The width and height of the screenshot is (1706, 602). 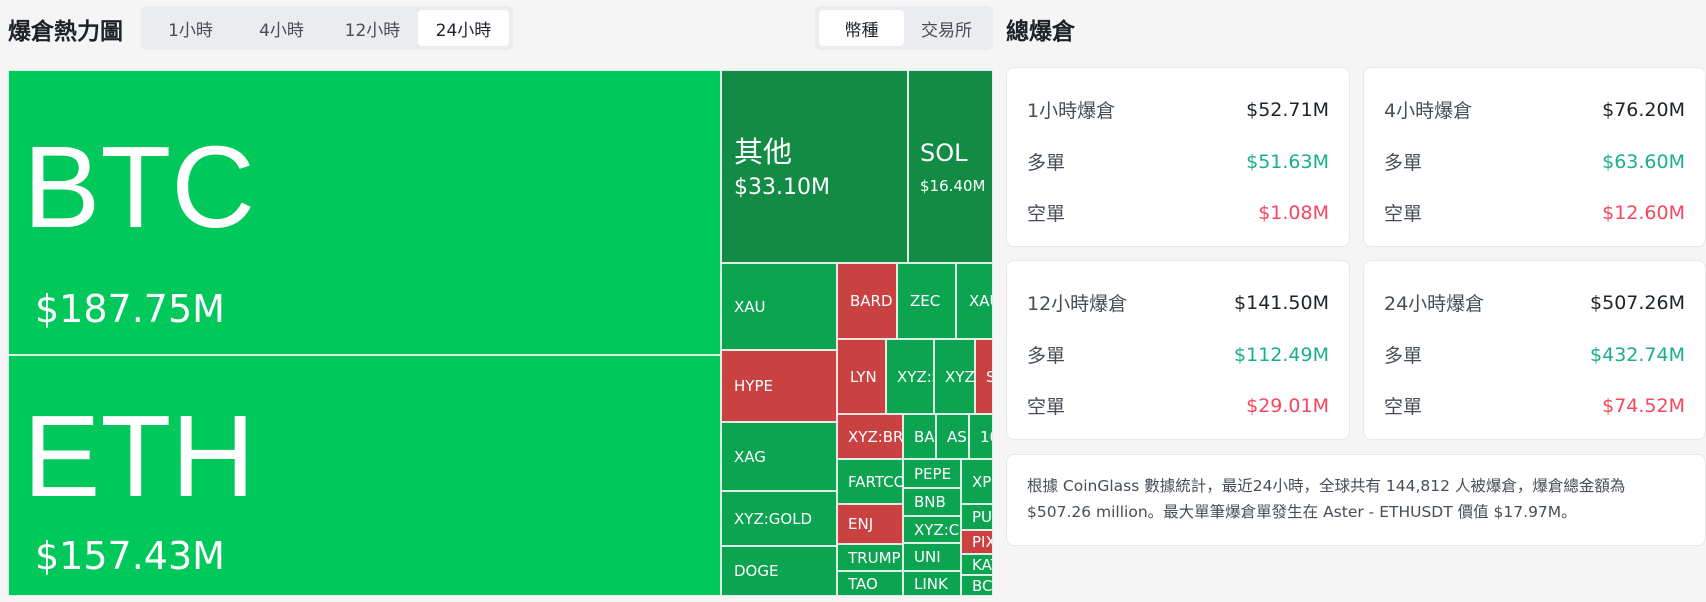 I want to click on tile-coin-label: XYZ:C, so click(x=937, y=529).